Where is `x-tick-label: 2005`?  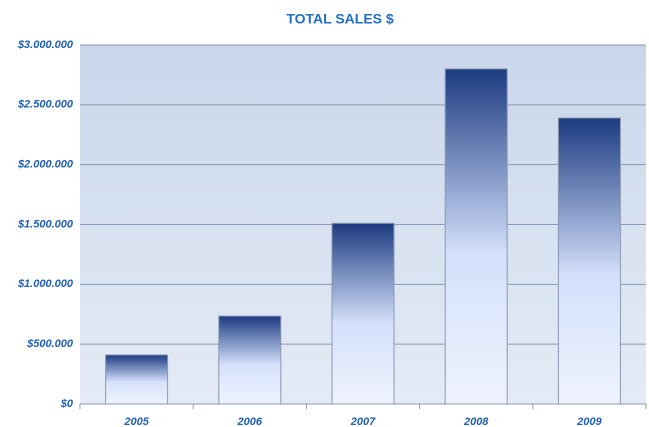
x-tick-label: 2005 is located at coordinates (136, 421).